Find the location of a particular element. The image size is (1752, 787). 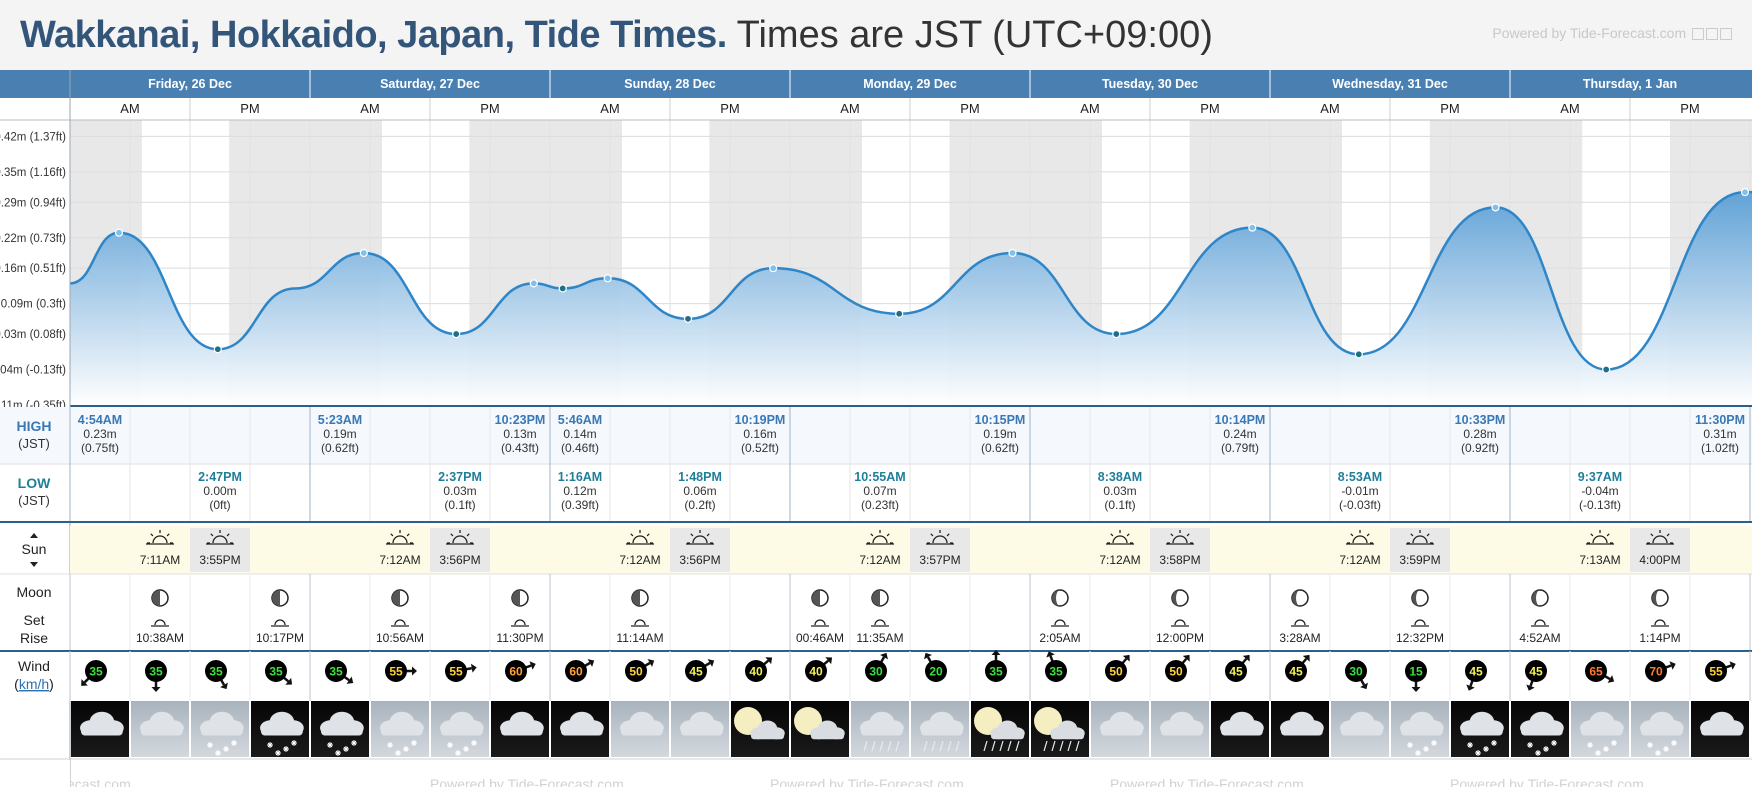

wind-speed: 50 is located at coordinates (1116, 672).